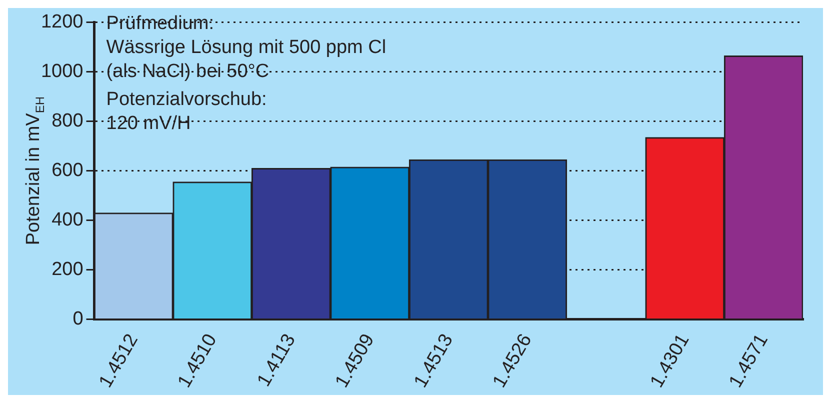 This screenshot has height=403, width=831. Describe the element at coordinates (62, 22) in the screenshot. I see `y-tick-label: 1200` at that location.